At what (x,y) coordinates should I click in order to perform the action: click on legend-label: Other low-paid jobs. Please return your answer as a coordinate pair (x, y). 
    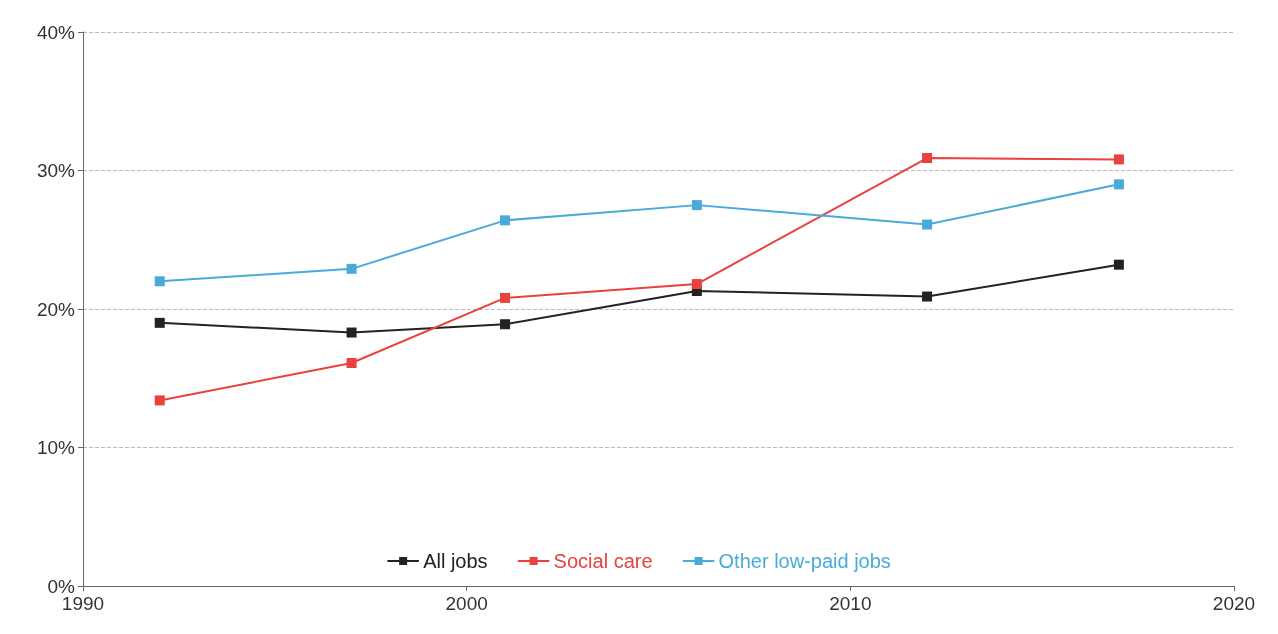
    Looking at the image, I should click on (804, 561).